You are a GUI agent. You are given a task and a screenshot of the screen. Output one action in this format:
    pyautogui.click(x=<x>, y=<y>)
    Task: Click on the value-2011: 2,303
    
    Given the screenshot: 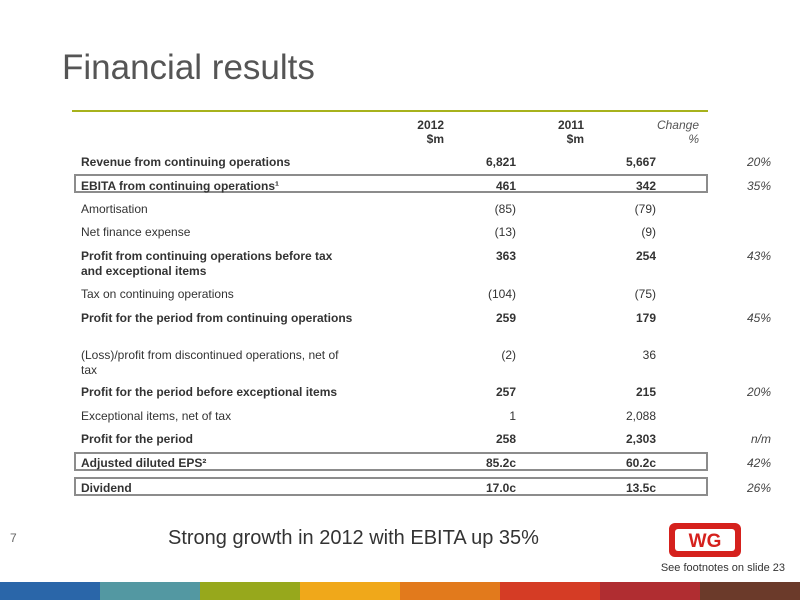 What is the action you would take?
    pyautogui.click(x=640, y=439)
    